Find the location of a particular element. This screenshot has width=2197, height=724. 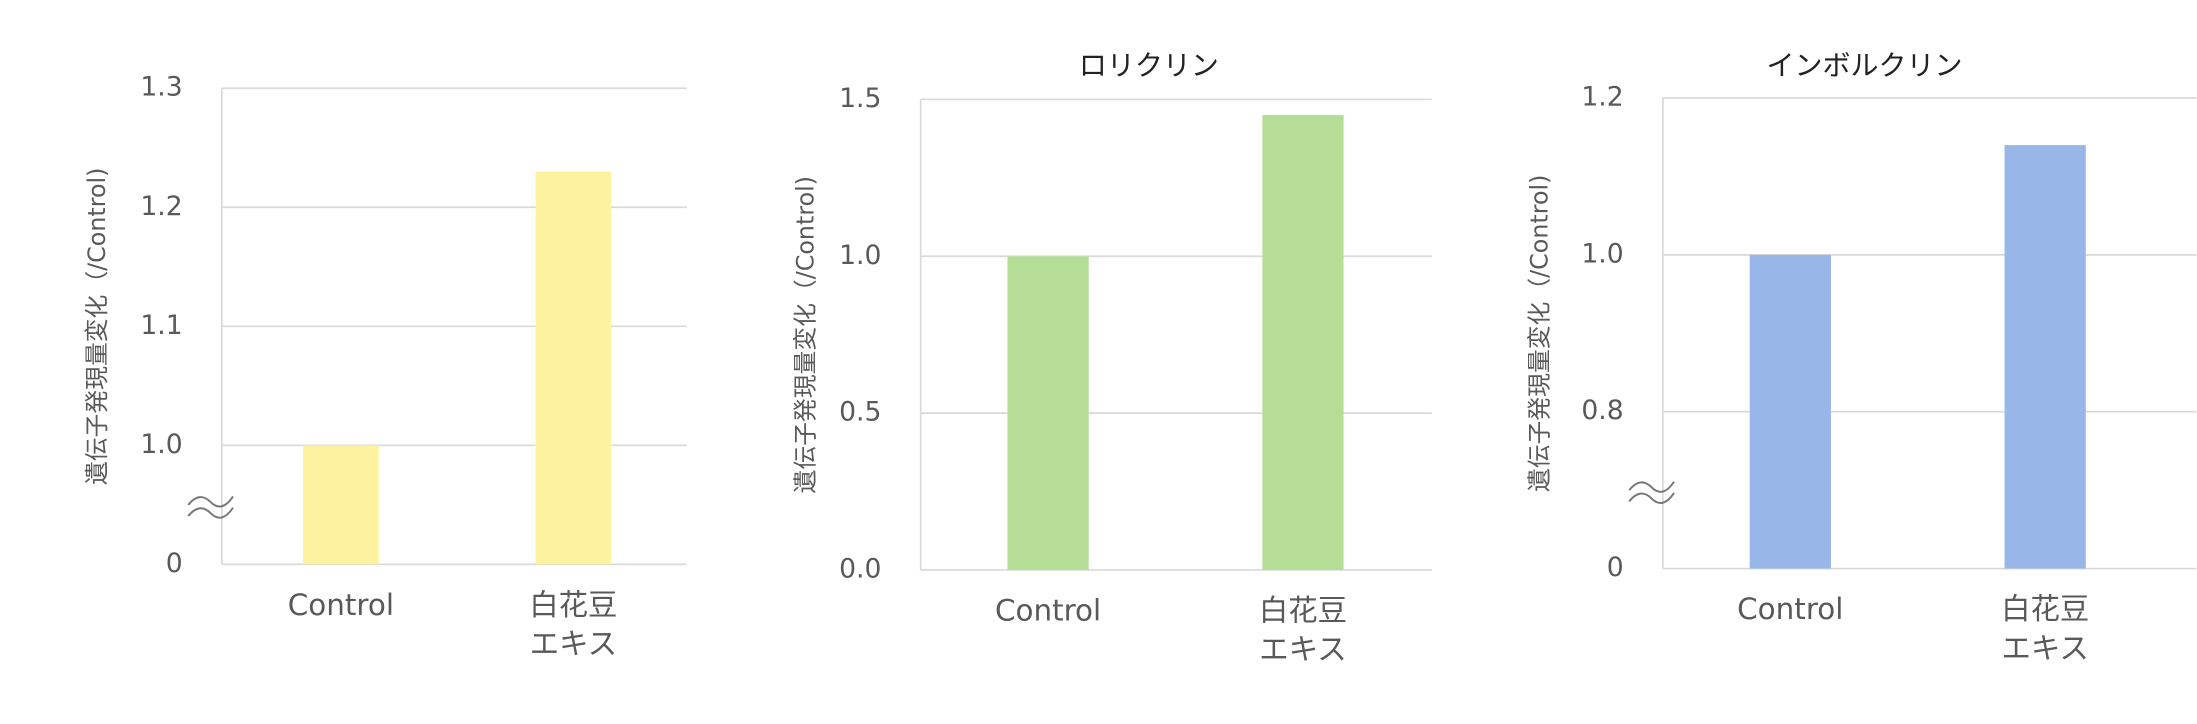

y-tick-label: 1.1 is located at coordinates (161, 325).